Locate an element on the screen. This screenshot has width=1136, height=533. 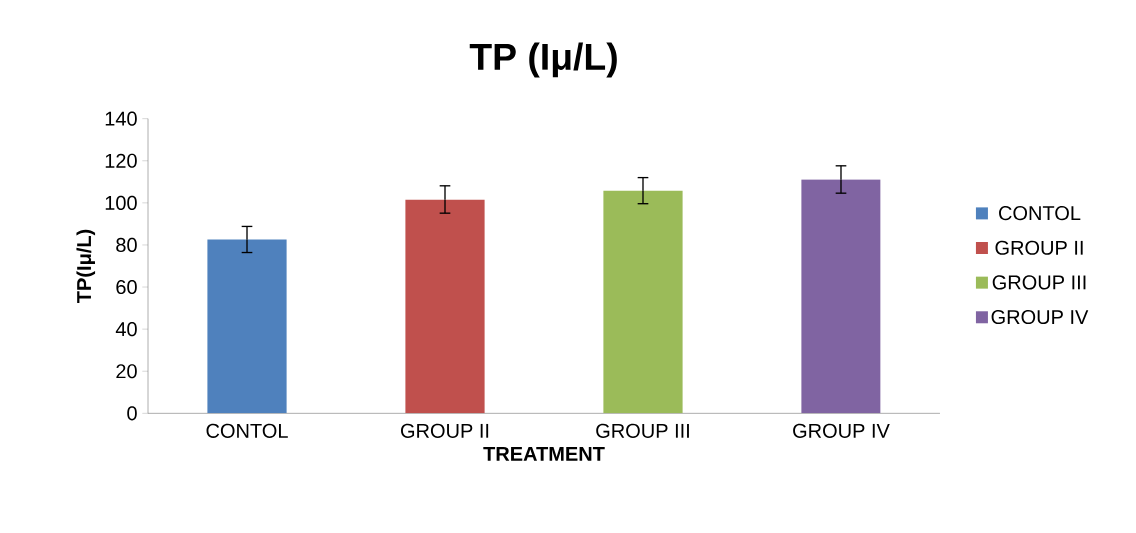
x-tick-label: GROUP IV is located at coordinates (841, 430).